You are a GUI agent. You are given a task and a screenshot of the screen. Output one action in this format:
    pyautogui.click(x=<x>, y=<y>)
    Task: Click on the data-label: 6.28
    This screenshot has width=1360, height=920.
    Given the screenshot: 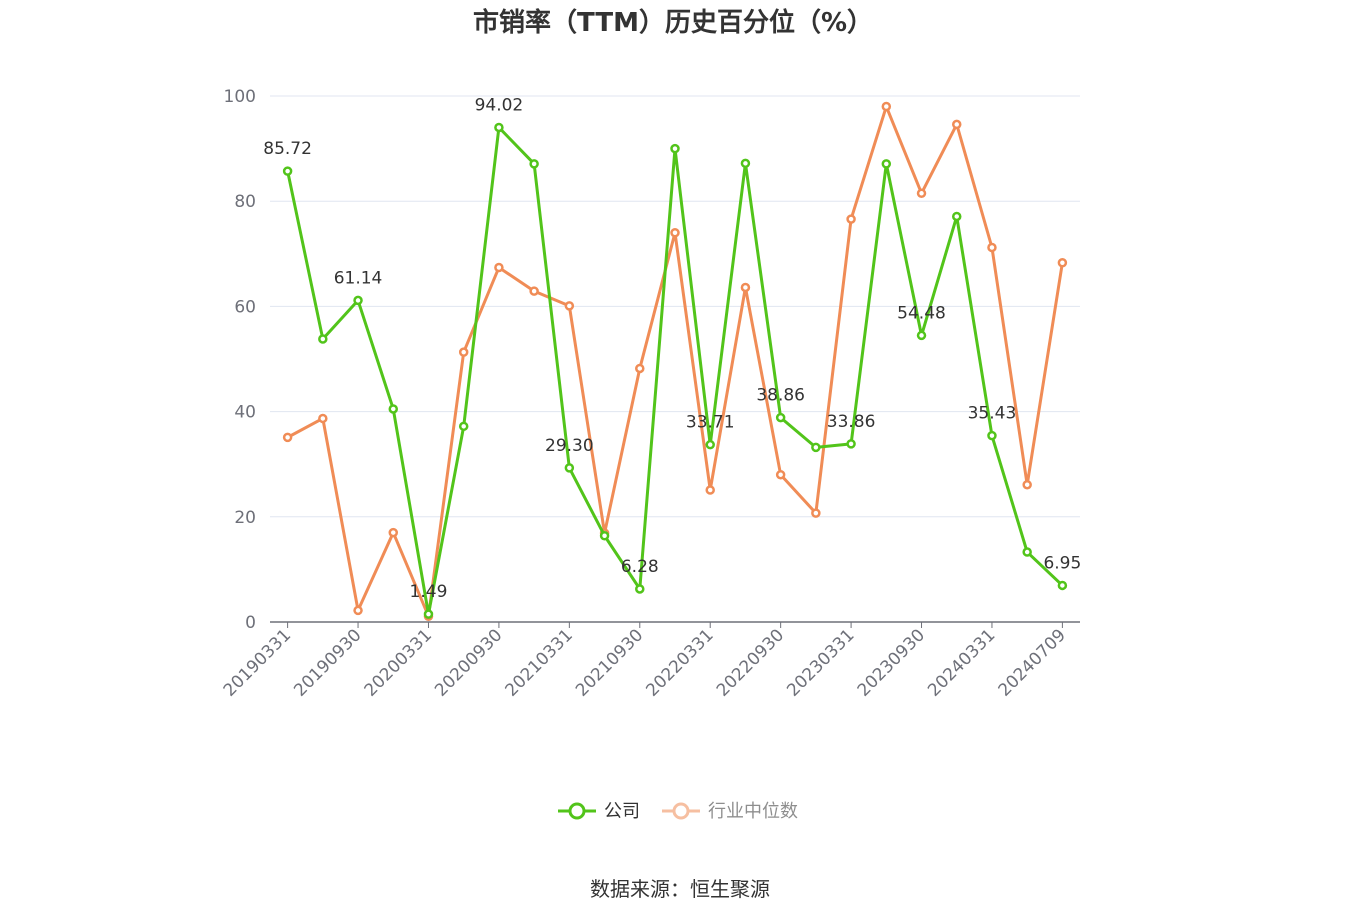 What is the action you would take?
    pyautogui.click(x=640, y=567)
    